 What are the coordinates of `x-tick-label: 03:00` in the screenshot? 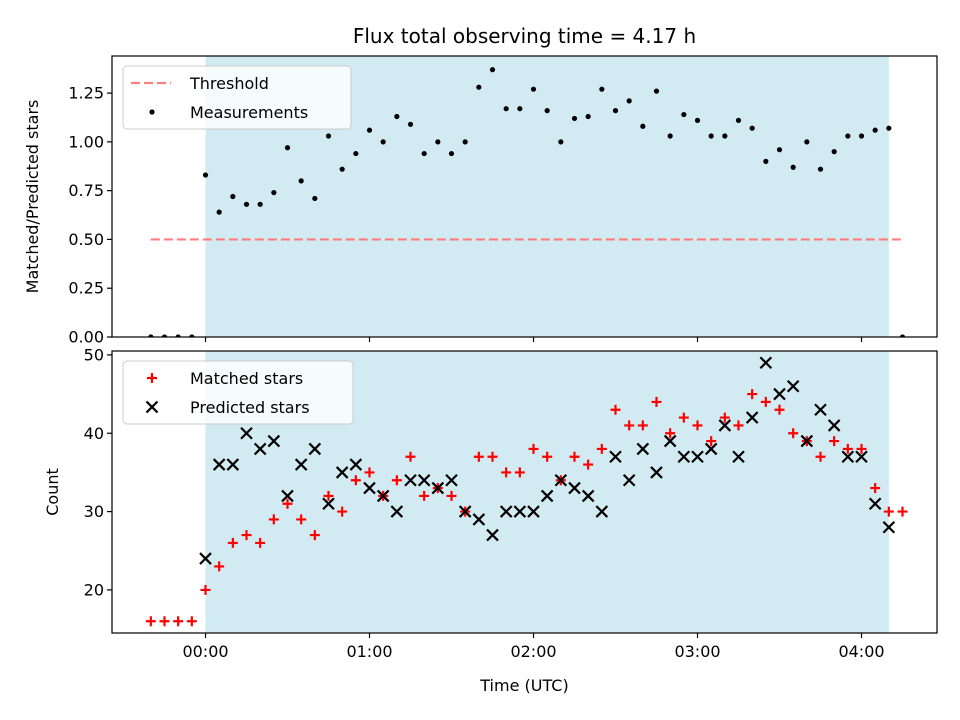 It's located at (697, 651).